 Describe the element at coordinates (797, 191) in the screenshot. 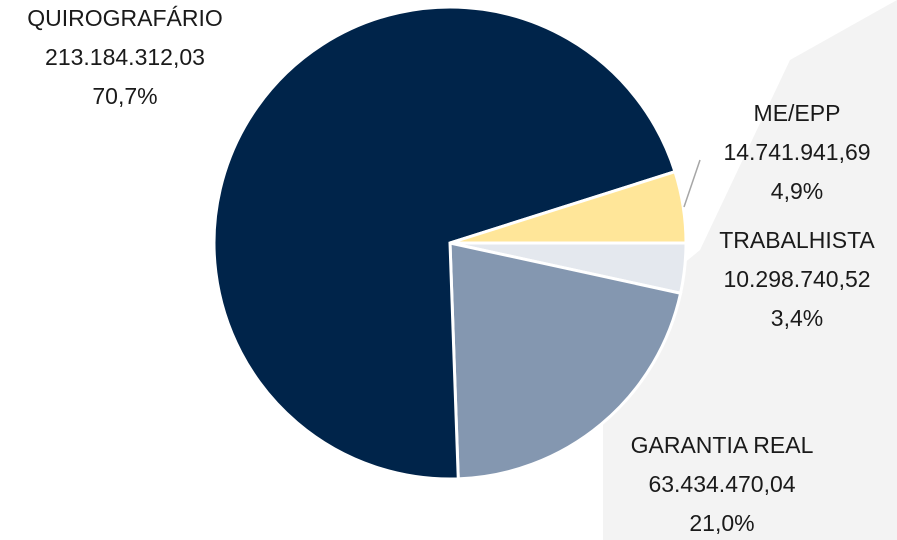

I see `percentage-label: 4,9%` at that location.